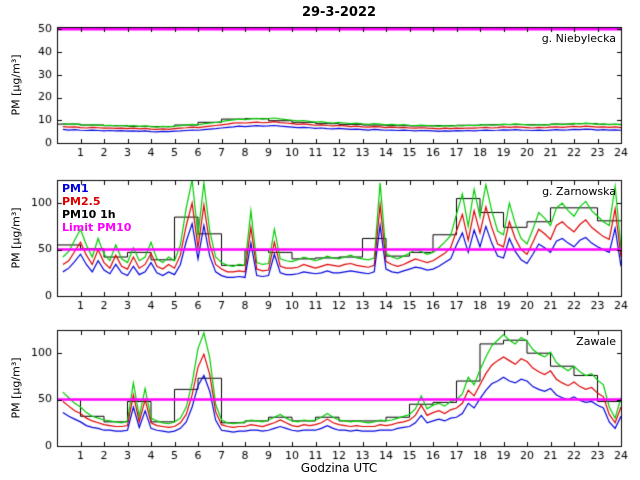 The width and height of the screenshot is (640, 480). I want to click on legend-item: Limit PM10, so click(97, 227).